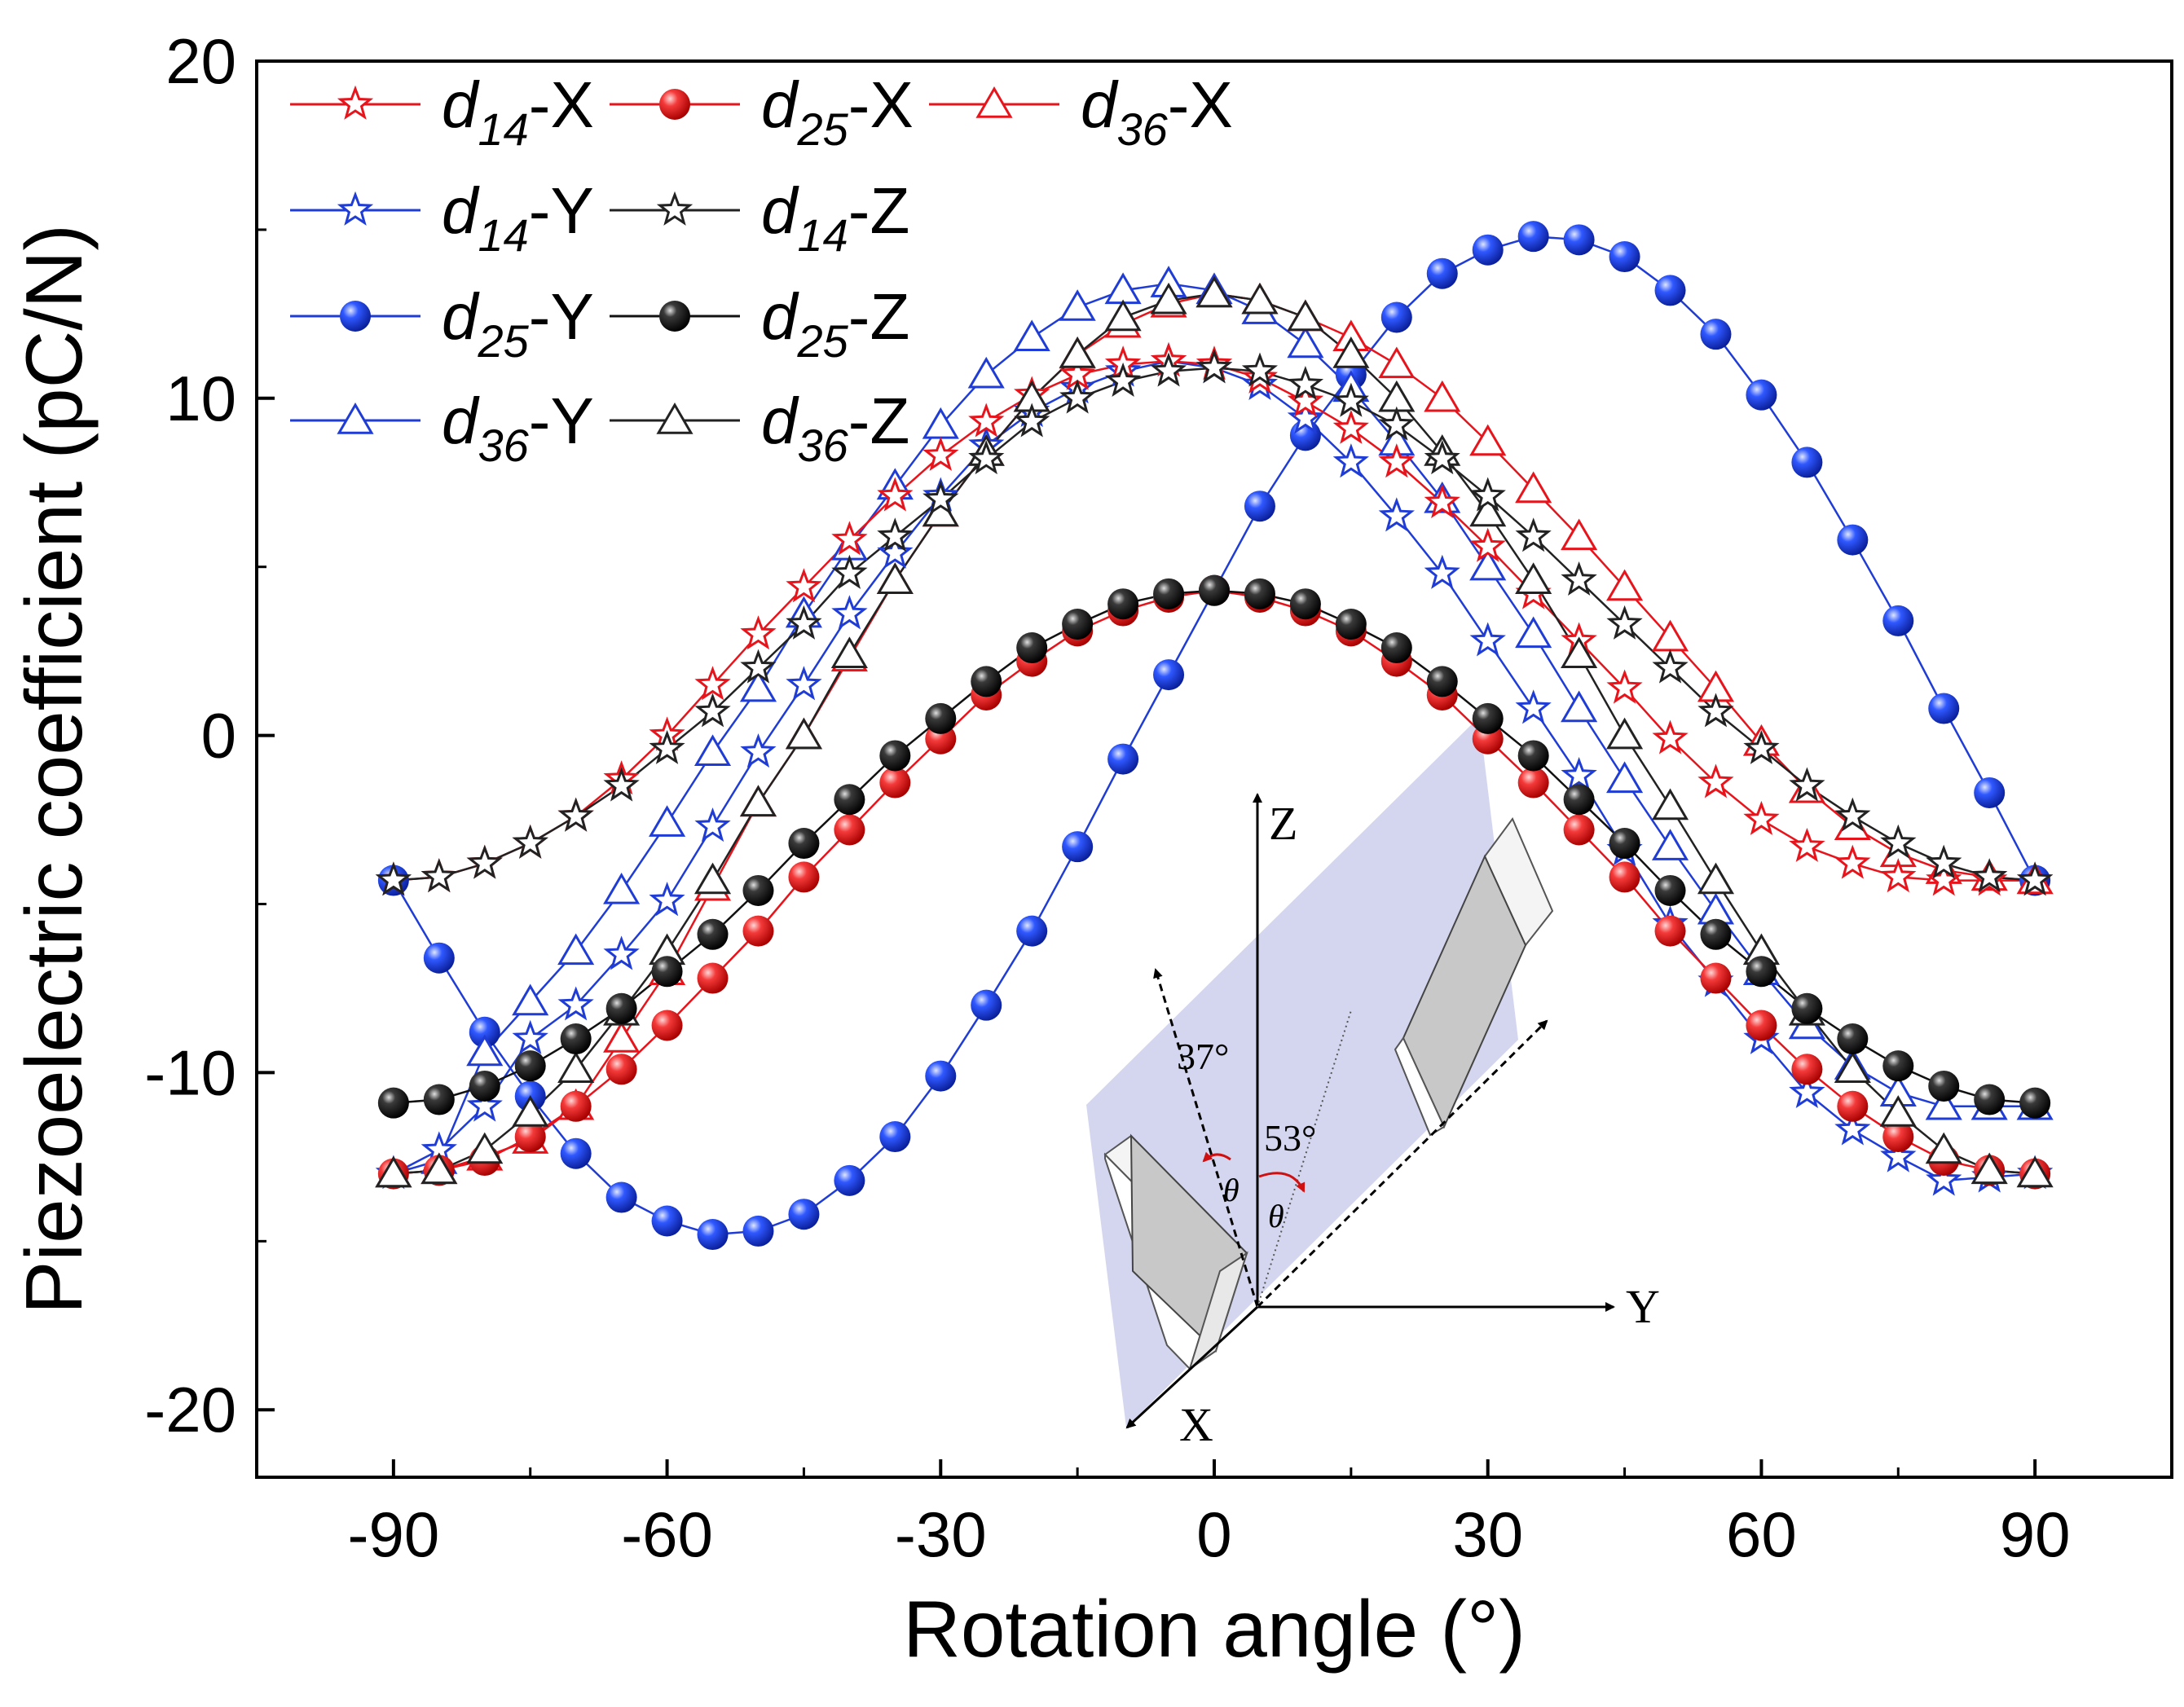  What do you see at coordinates (1276, 1216) in the screenshot?
I see `theta-right-label: θ` at bounding box center [1276, 1216].